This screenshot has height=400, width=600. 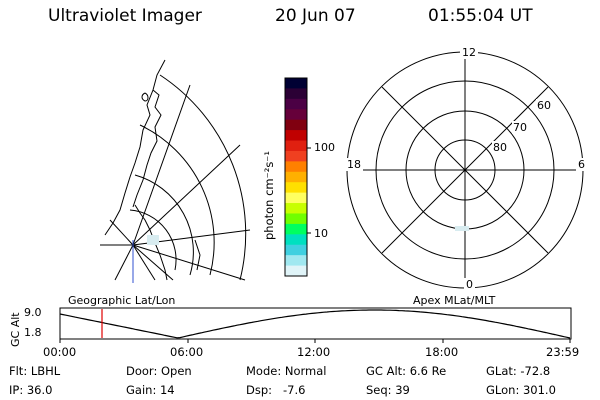 What do you see at coordinates (35, 371) in the screenshot?
I see `info-flt: Flt: LBHL` at bounding box center [35, 371].